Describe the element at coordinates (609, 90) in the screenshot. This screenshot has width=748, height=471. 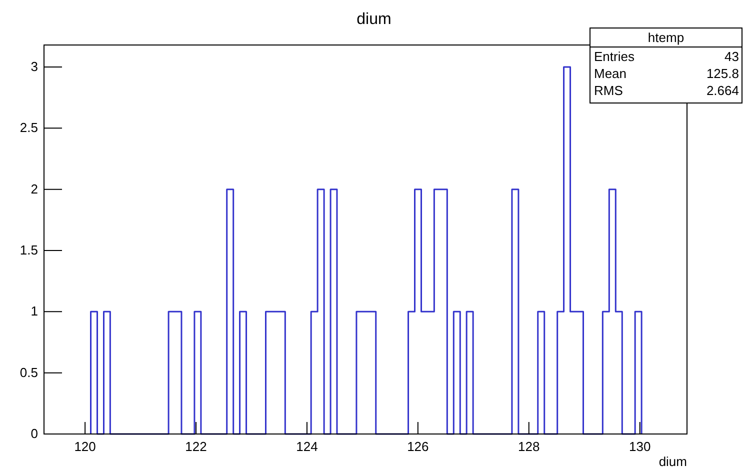
I see `annotation: RMS` at that location.